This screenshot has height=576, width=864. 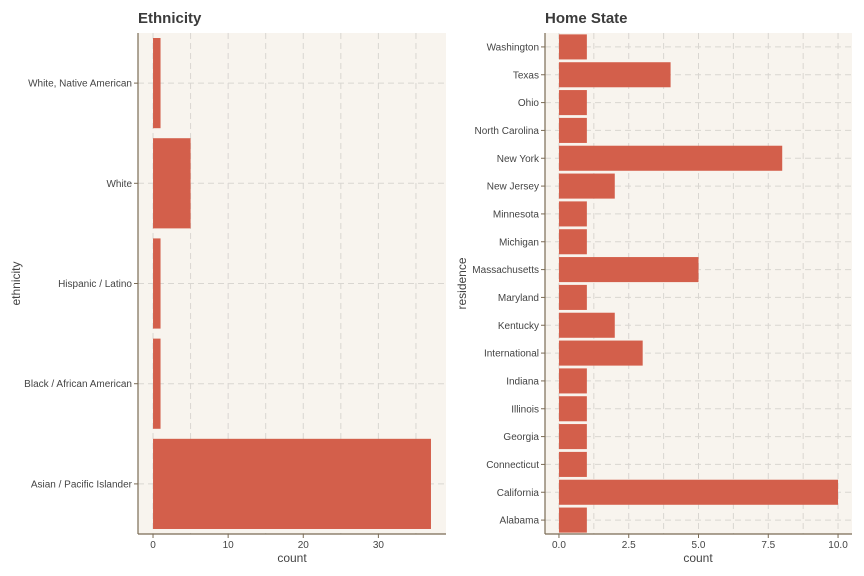 What do you see at coordinates (768, 545) in the screenshot?
I see `home-state-x-tick-label: 7.5` at bounding box center [768, 545].